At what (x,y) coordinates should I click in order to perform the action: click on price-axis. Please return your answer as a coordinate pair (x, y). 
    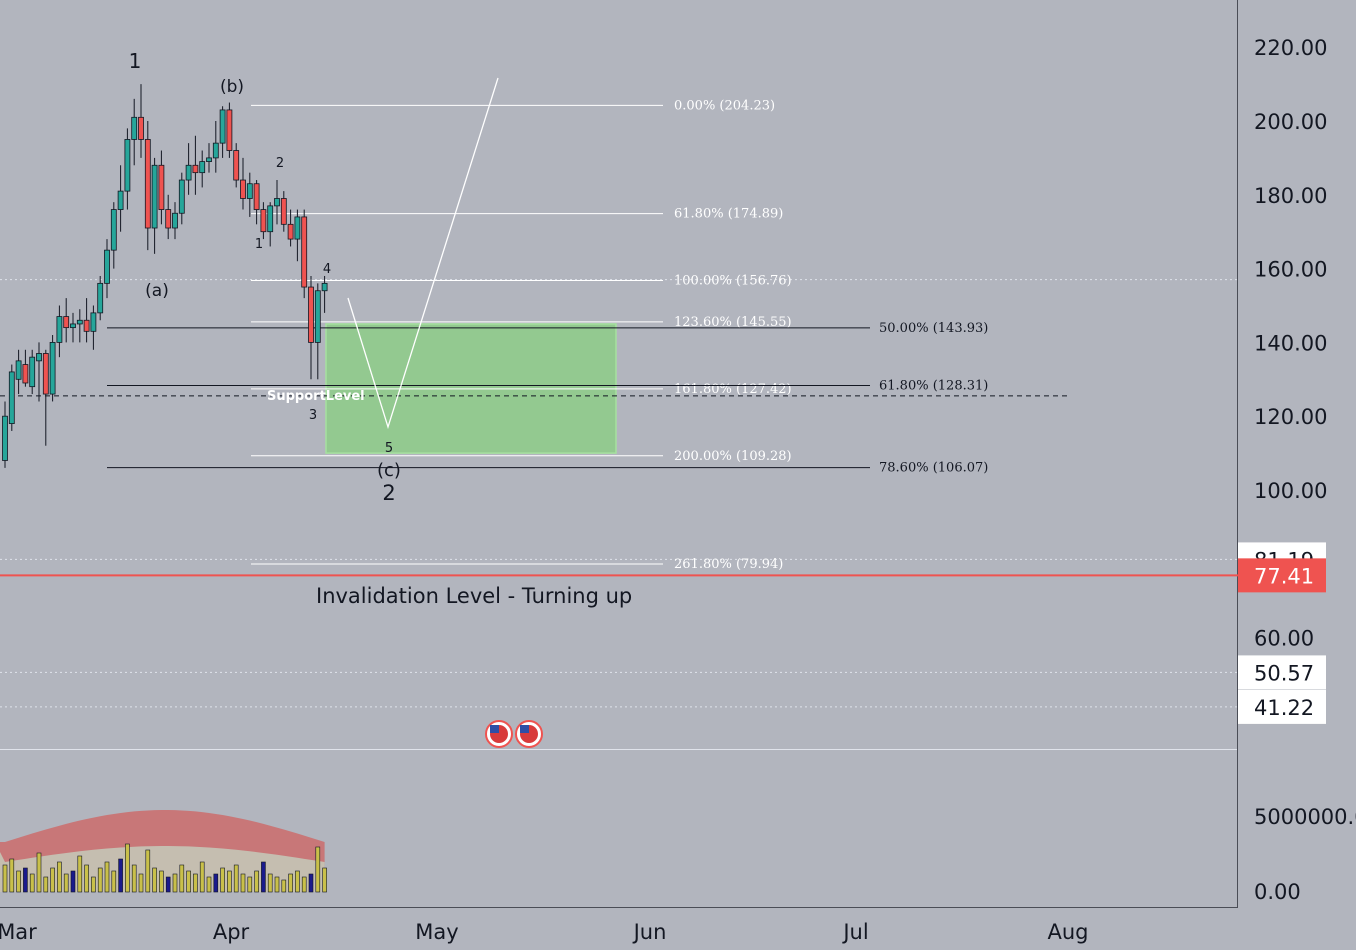
    Looking at the image, I should click on (1297, 454).